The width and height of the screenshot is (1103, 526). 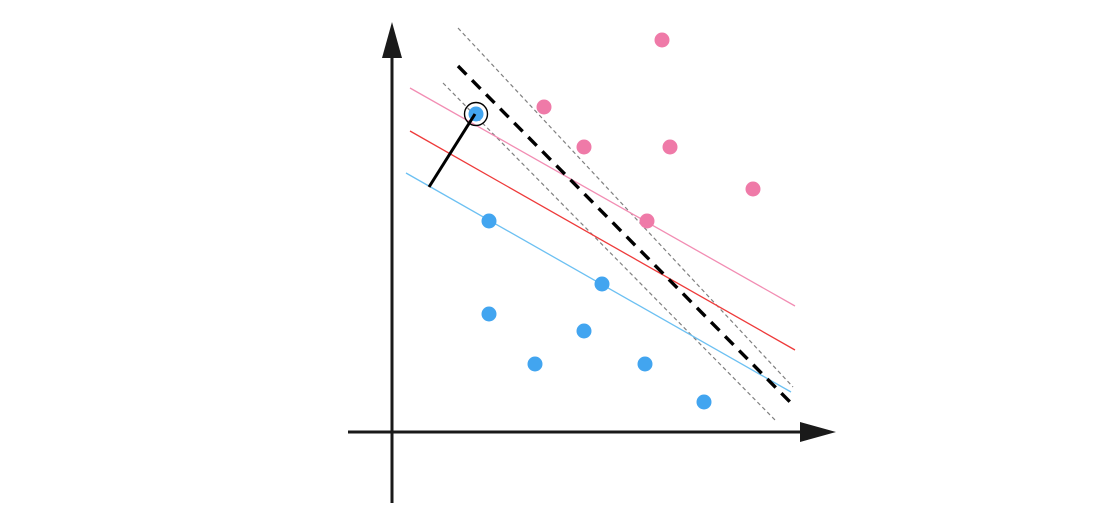 I want to click on x-axis-arrowhead, so click(x=818, y=432).